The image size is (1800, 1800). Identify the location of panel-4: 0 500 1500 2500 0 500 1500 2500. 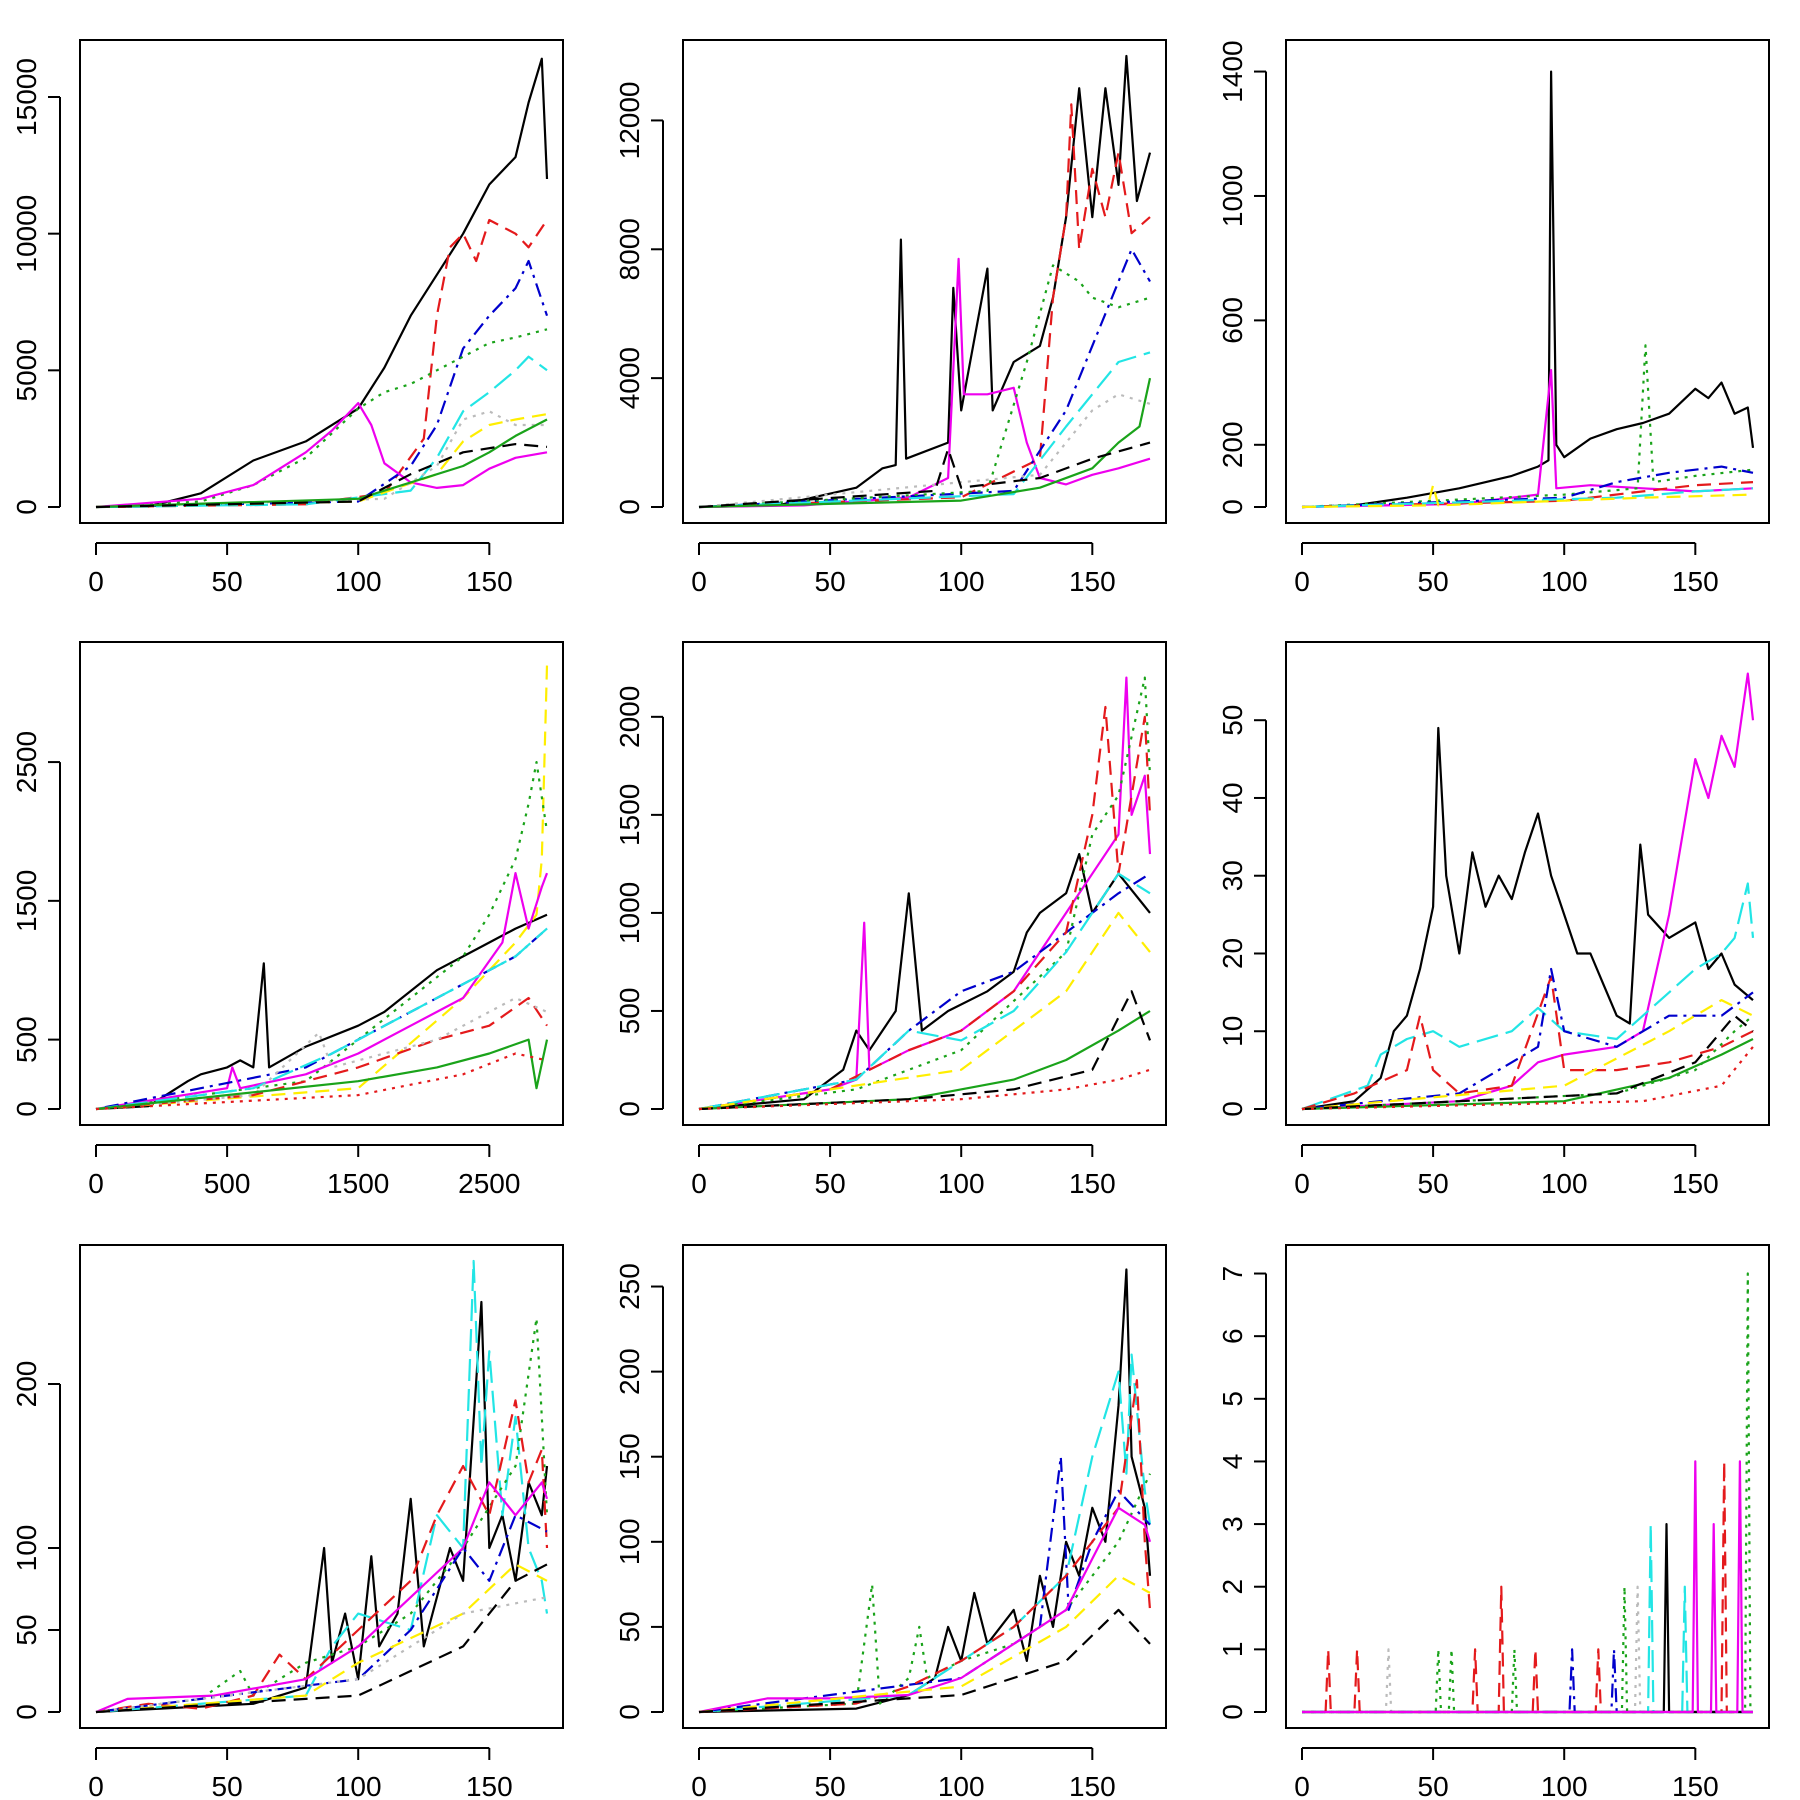
(287, 920).